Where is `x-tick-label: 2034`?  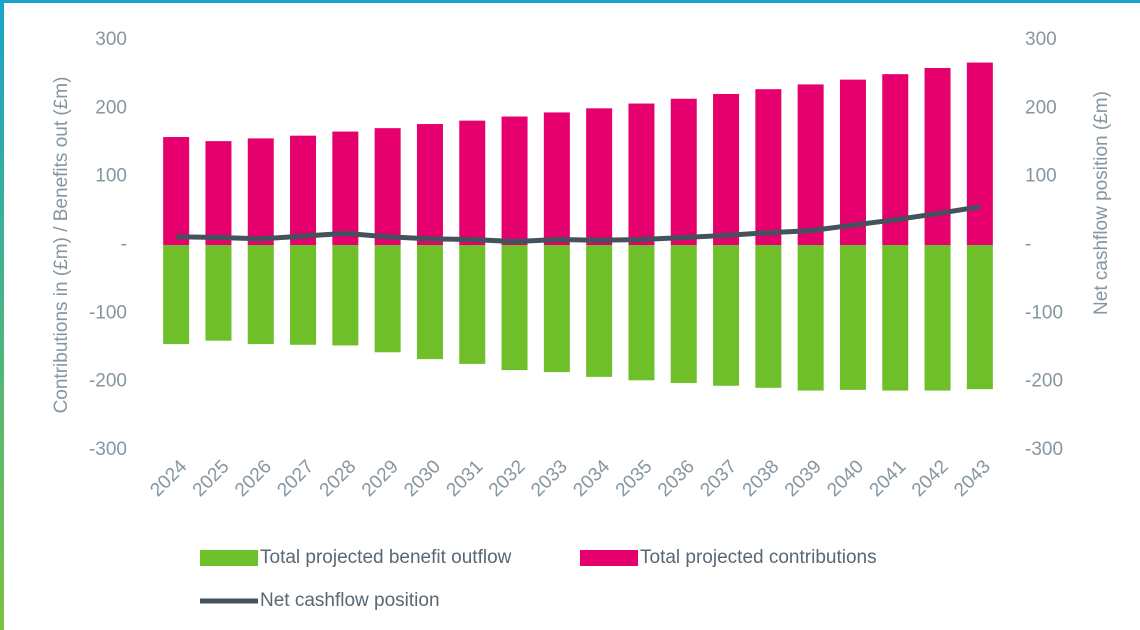 x-tick-label: 2034 is located at coordinates (591, 478).